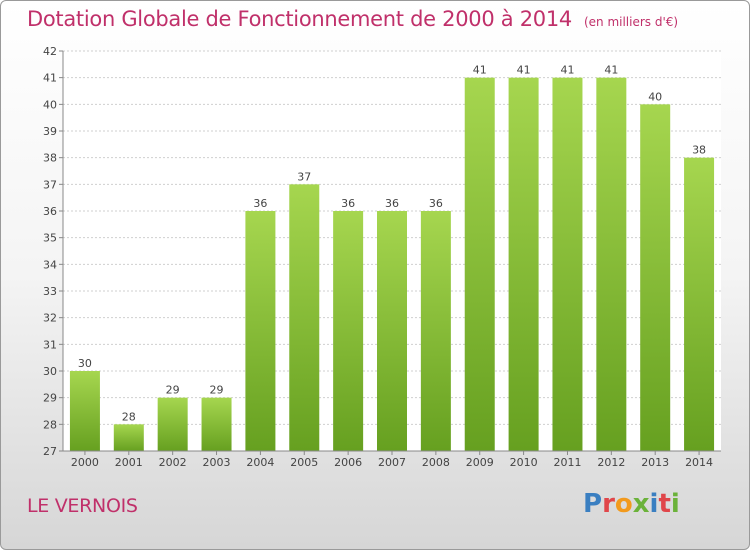  I want to click on y-tick-label: 27, so click(50, 451).